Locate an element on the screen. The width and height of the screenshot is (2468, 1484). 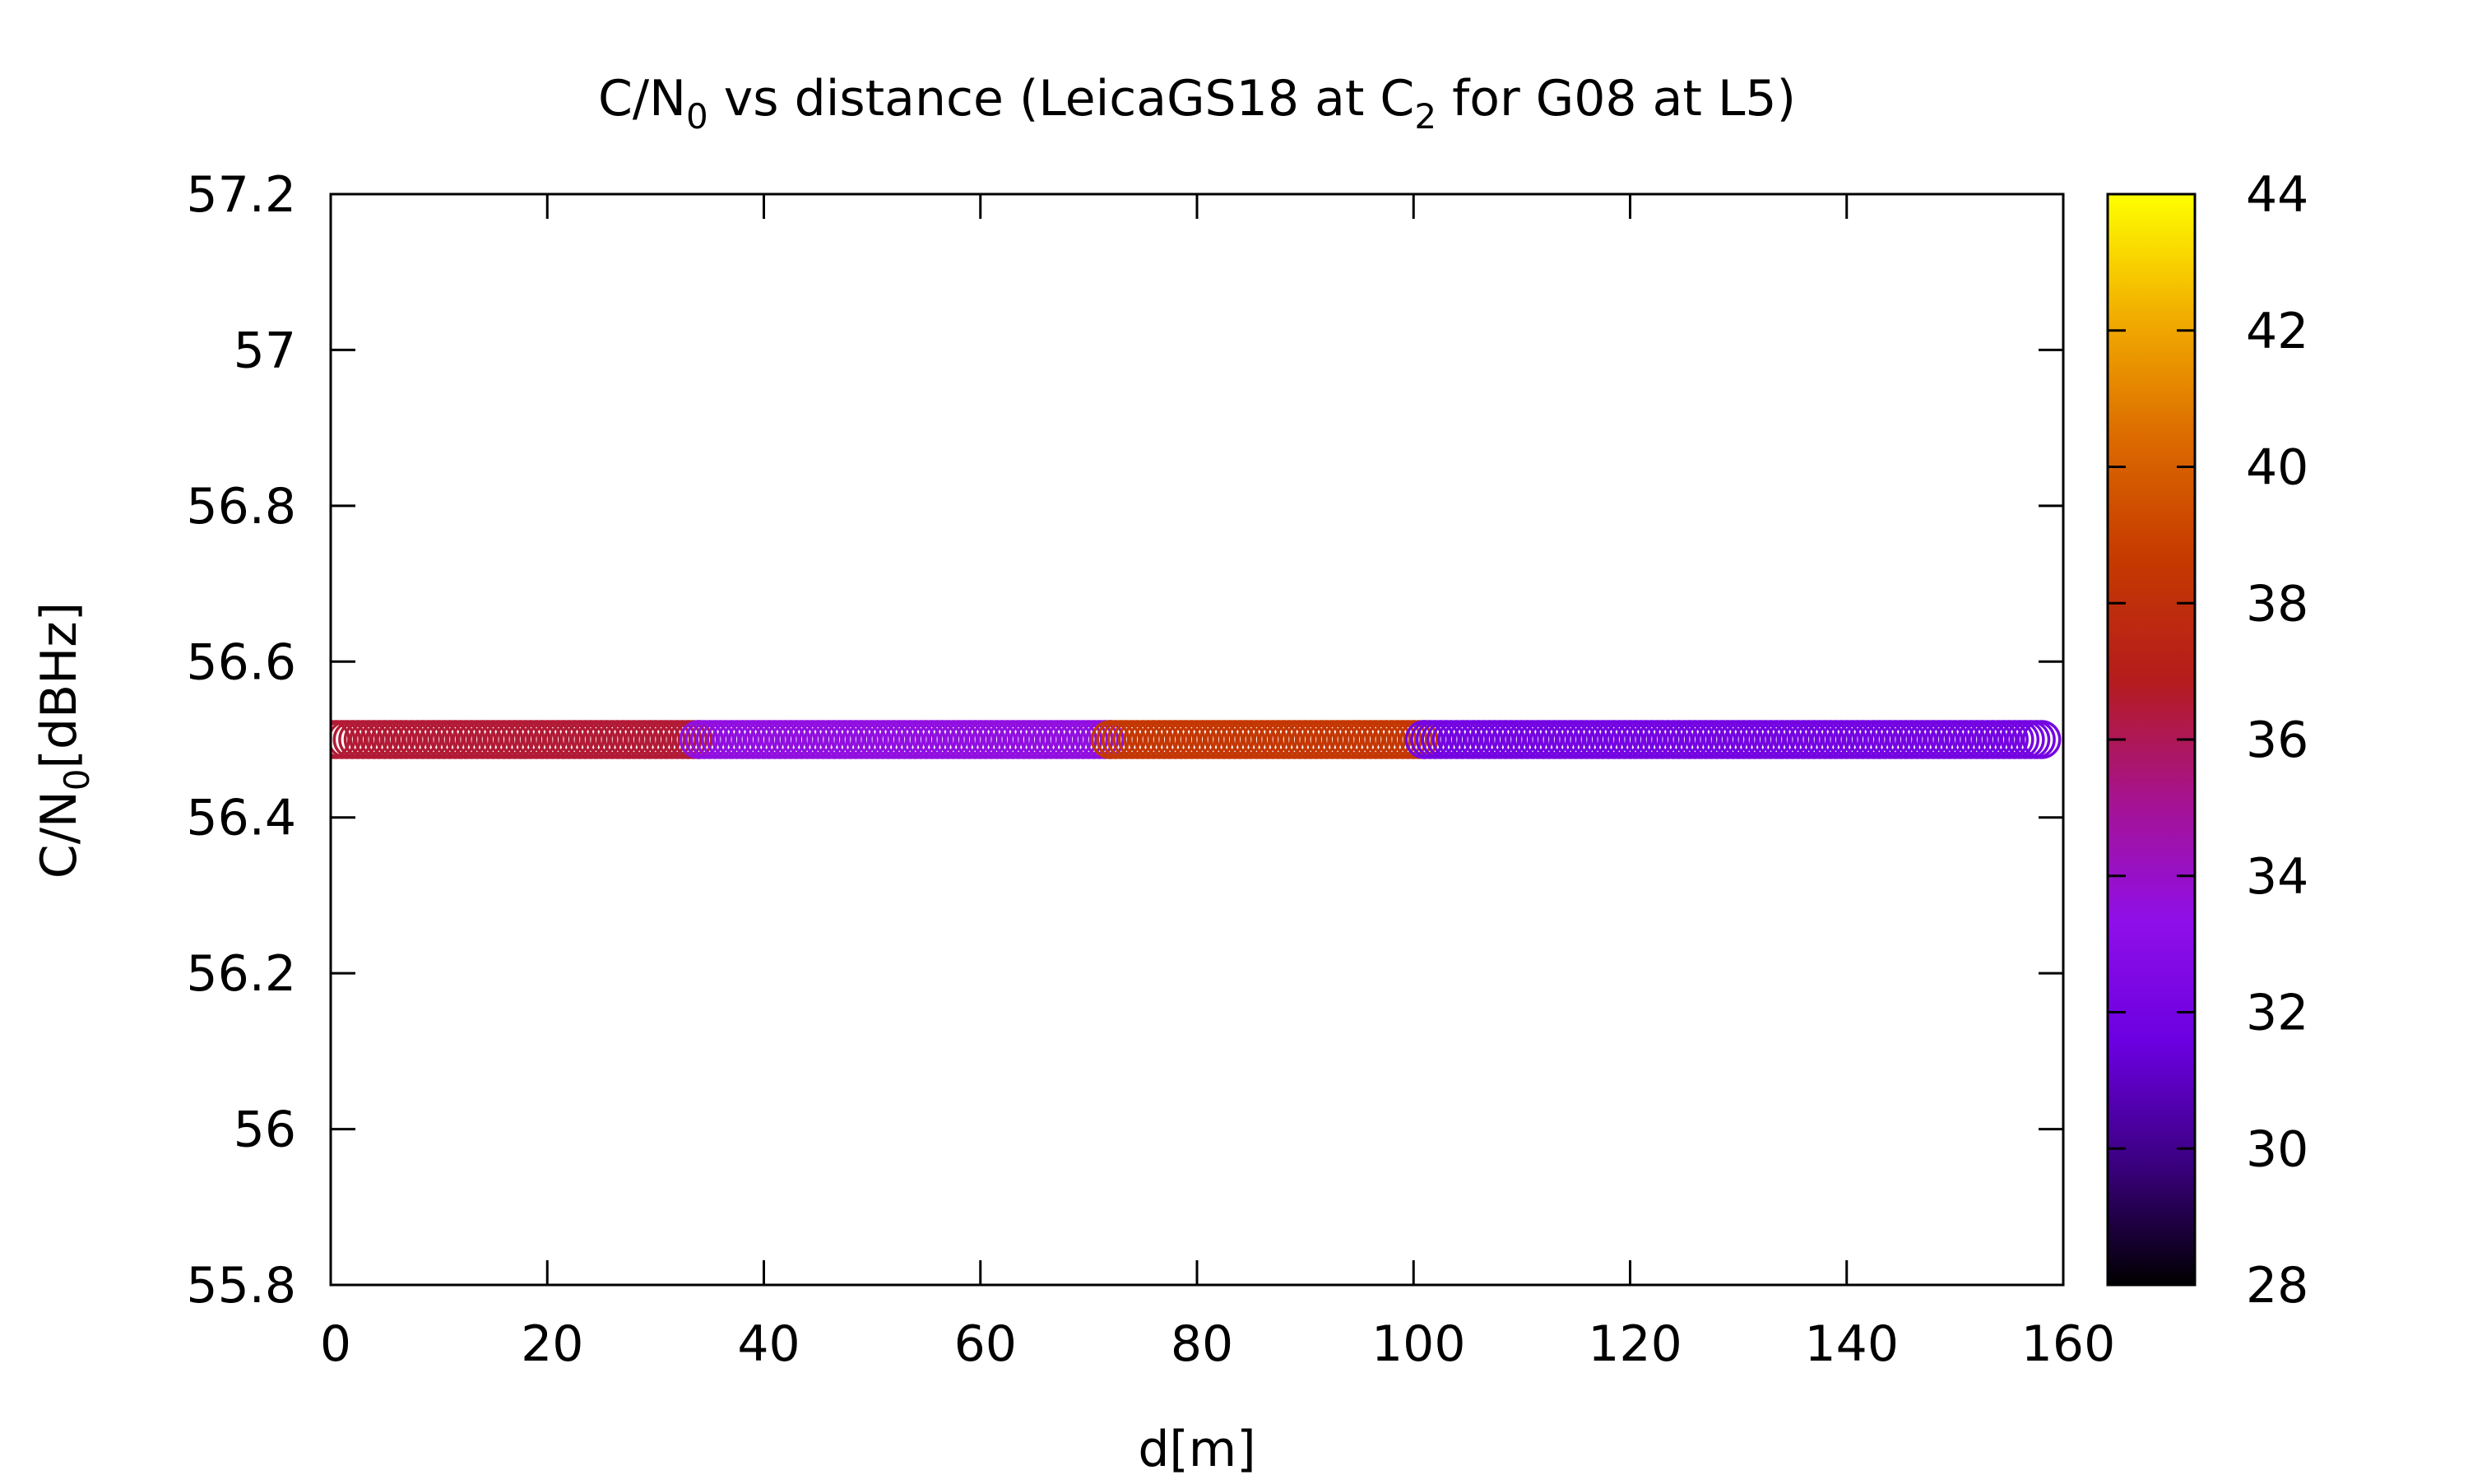
x-tick-label: 100 is located at coordinates (1418, 1344).